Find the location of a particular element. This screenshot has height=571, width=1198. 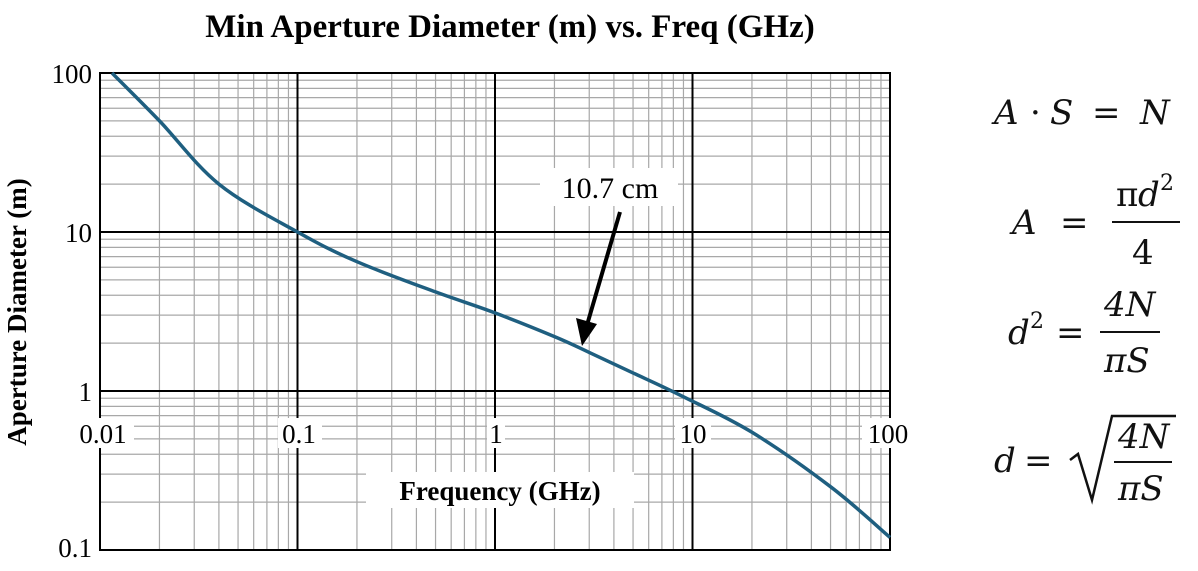

eq3-eq: = is located at coordinates (1070, 333).